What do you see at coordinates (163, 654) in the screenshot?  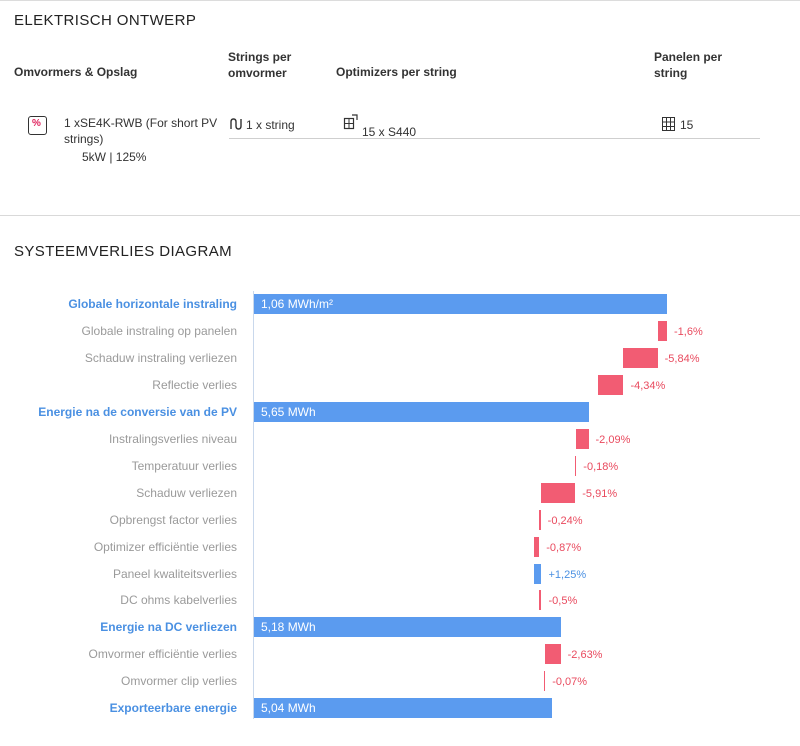 I see `loss-label: Omvormer efficiëntie verlies` at bounding box center [163, 654].